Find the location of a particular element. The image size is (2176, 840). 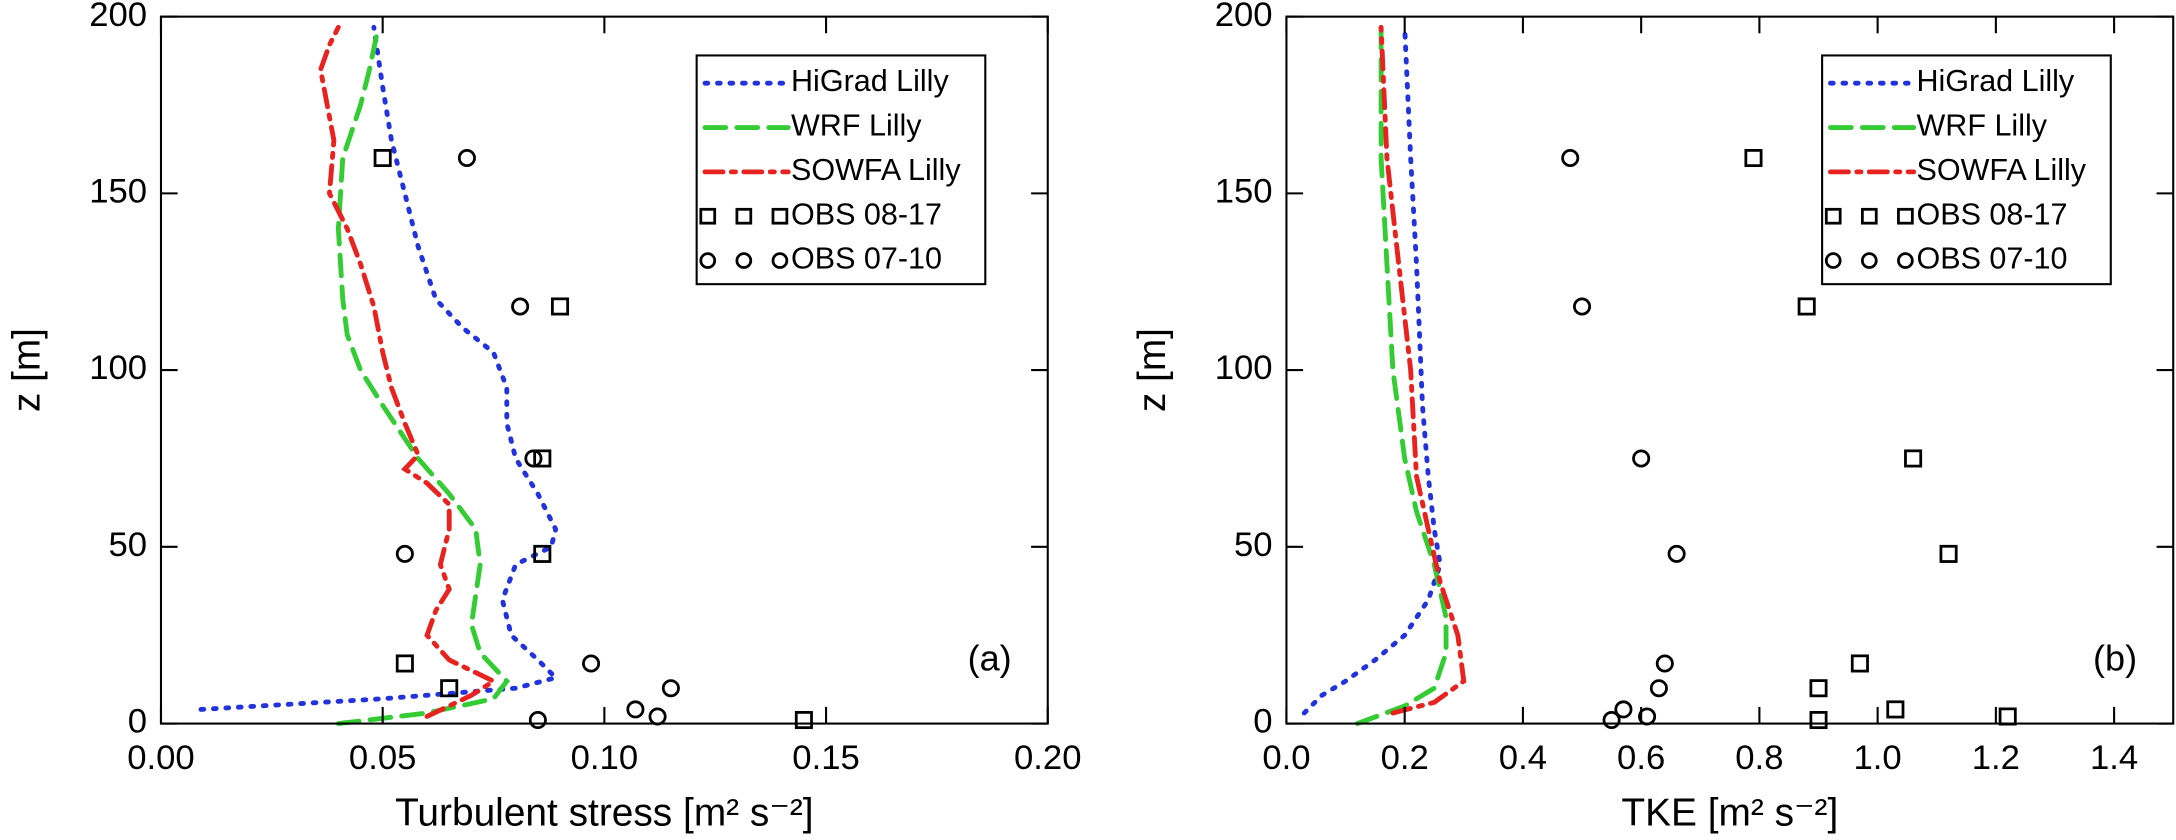

x-tick-label: 0.10 is located at coordinates (604, 758).